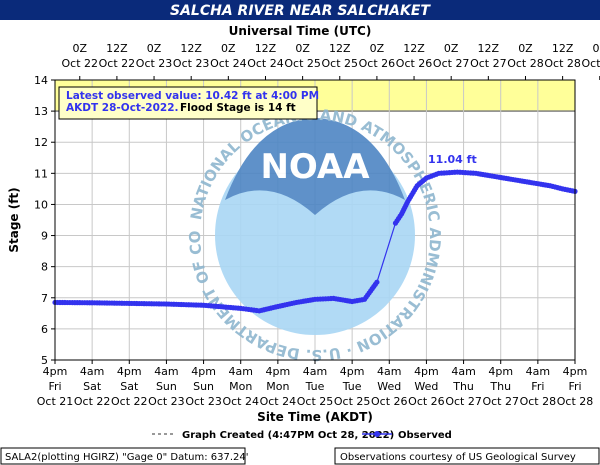 This screenshot has height=465, width=600. Describe the element at coordinates (44, 220) in the screenshot. I see `y-axis-ticks: 5 6 7 8 9 10 11 12 13 14` at that location.